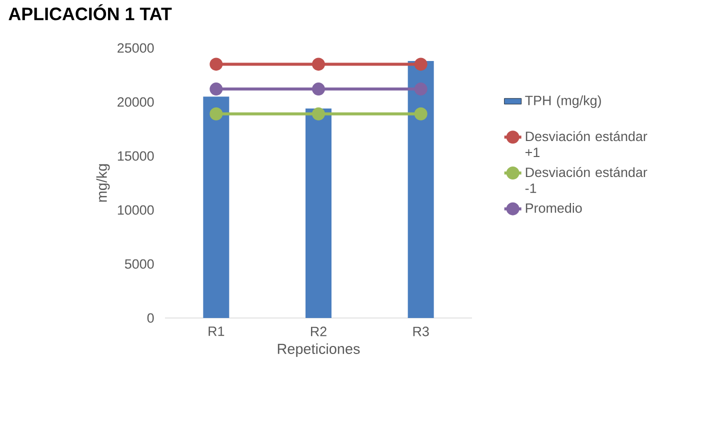 Image resolution: width=715 pixels, height=422 pixels. Describe the element at coordinates (421, 331) in the screenshot. I see `x-tick-label: R3` at that location.